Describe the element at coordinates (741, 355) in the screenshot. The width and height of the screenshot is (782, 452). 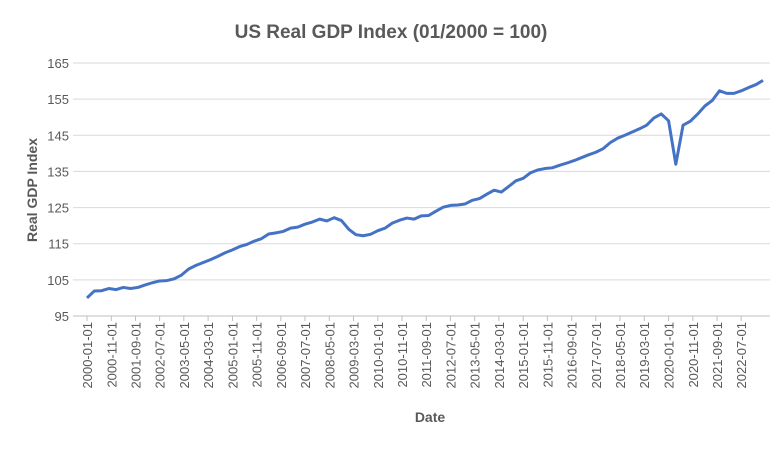
I see `x-tick-label: 2022-07-01` at that location.